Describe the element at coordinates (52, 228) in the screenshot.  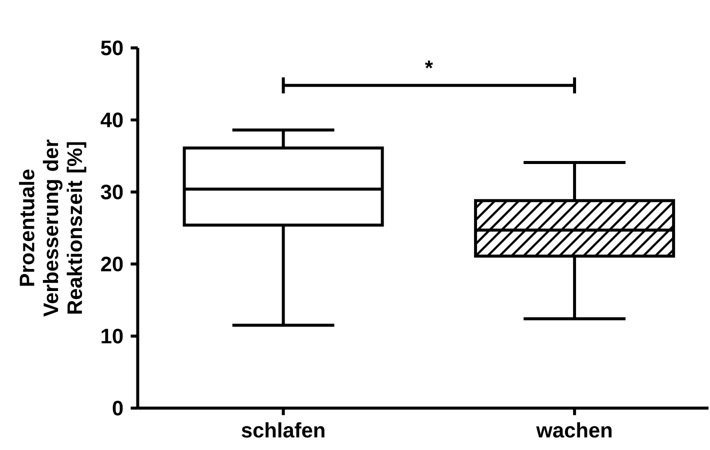
I see `y-axis-title: Prozentuale Verbesserung der Reaktionszeit [%]` at that location.